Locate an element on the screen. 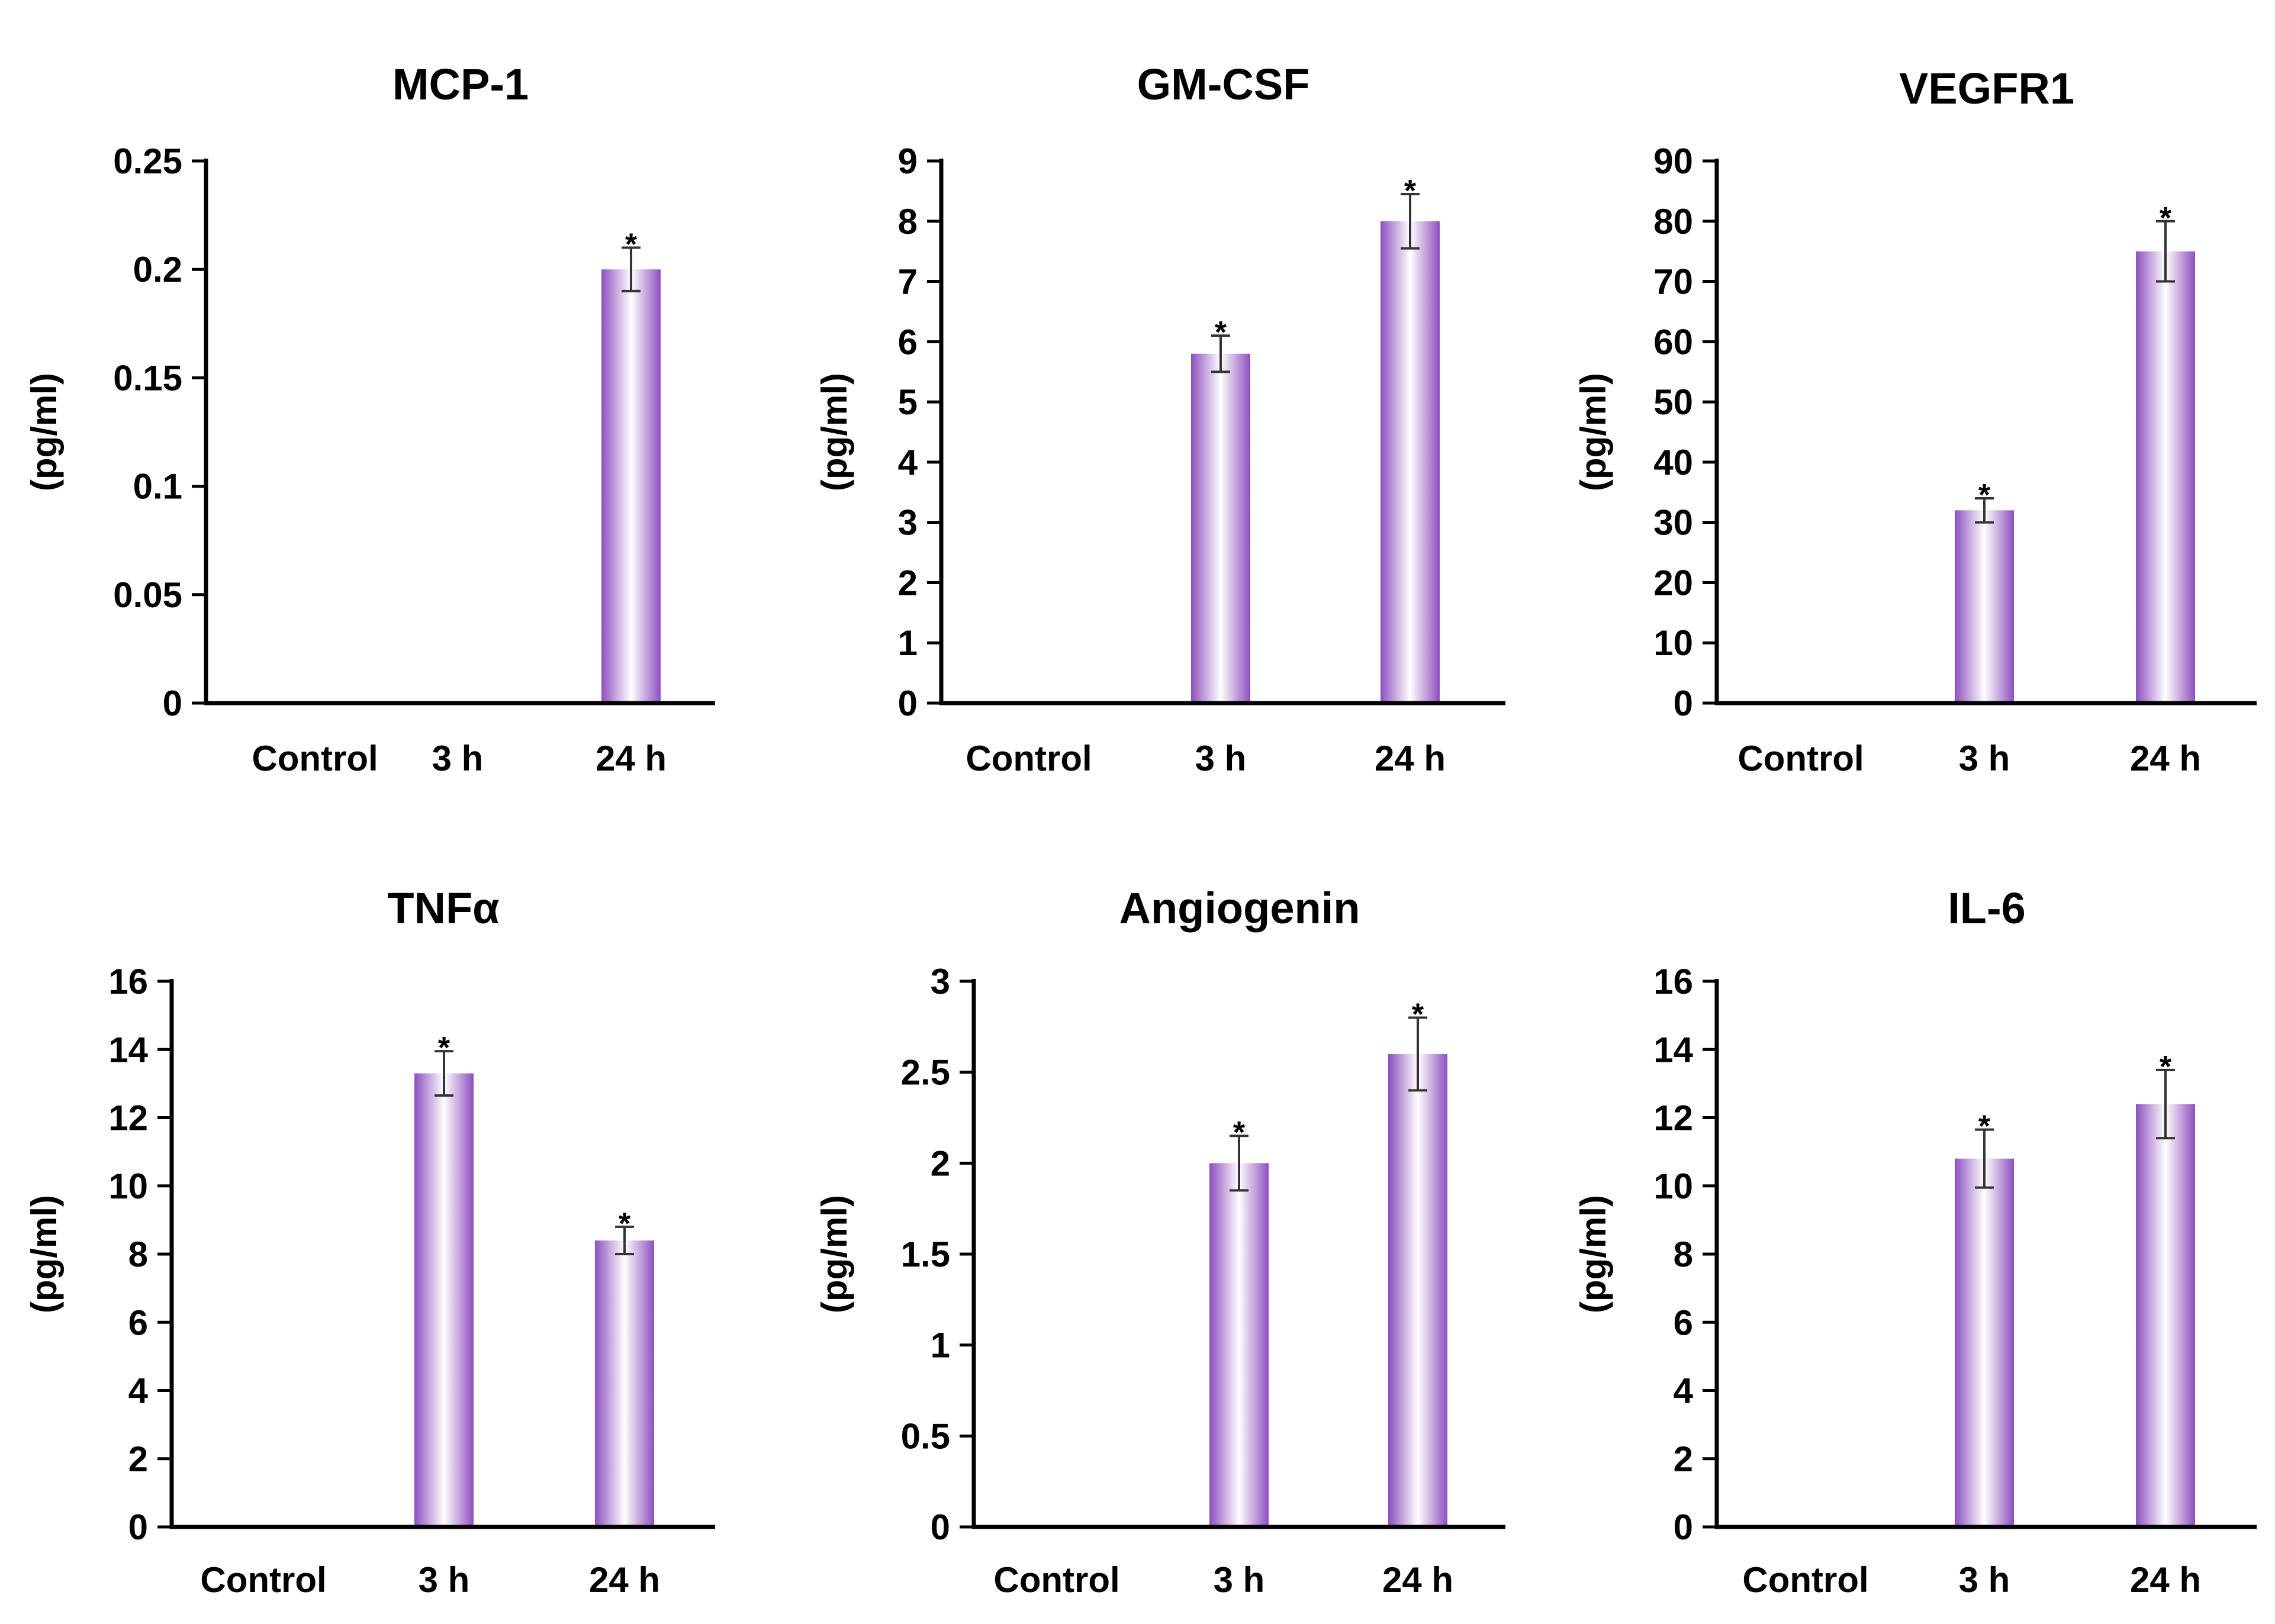 This screenshot has height=1624, width=2275. chart-panel-6: IL-6 (pg/ml) 0 2 4 6 8 10 12 14 16 Control * 3 h * 24 h is located at coordinates (1915, 1242).